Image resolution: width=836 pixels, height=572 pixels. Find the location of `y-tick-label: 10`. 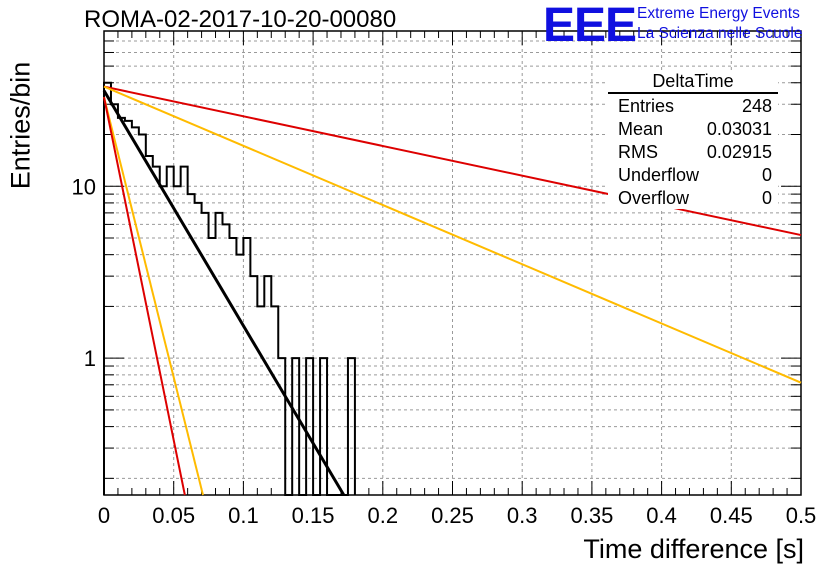

y-tick-label: 10 is located at coordinates (84, 186).